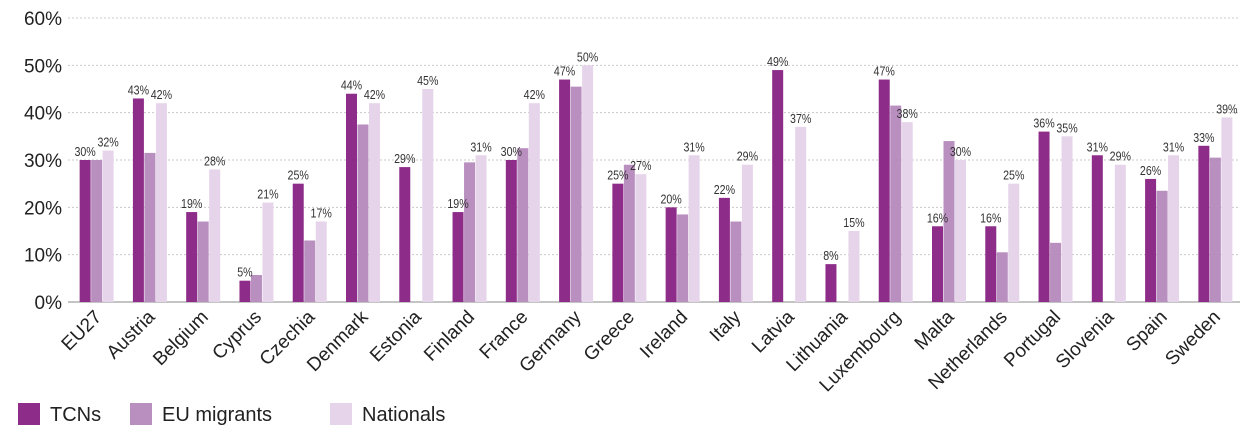 The width and height of the screenshot is (1247, 435). What do you see at coordinates (245, 272) in the screenshot?
I see `data-label: 5%` at bounding box center [245, 272].